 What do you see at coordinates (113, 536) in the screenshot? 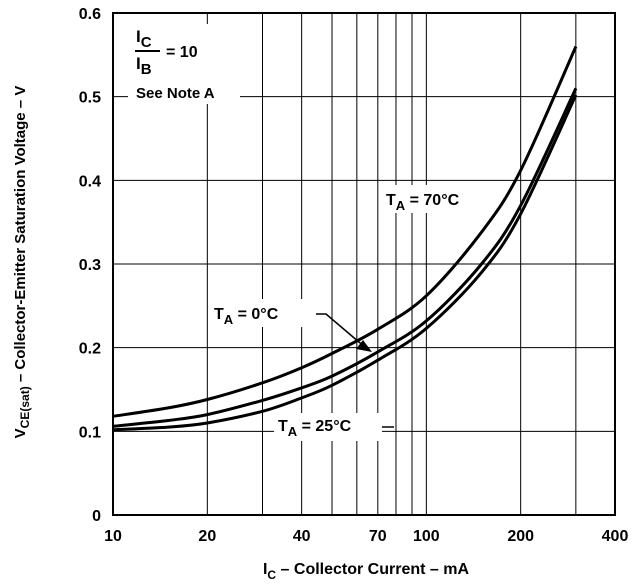
I see `x-tick-label: 10` at bounding box center [113, 536].